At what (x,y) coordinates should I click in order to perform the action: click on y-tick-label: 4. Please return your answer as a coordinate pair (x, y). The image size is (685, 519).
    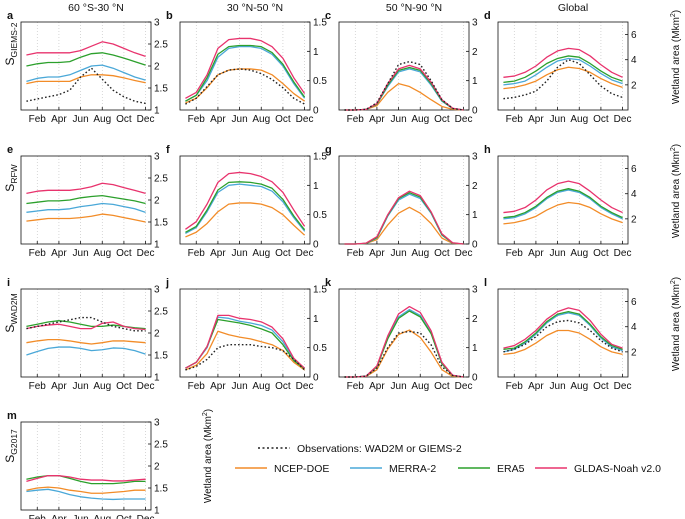
    Looking at the image, I should click on (634, 327).